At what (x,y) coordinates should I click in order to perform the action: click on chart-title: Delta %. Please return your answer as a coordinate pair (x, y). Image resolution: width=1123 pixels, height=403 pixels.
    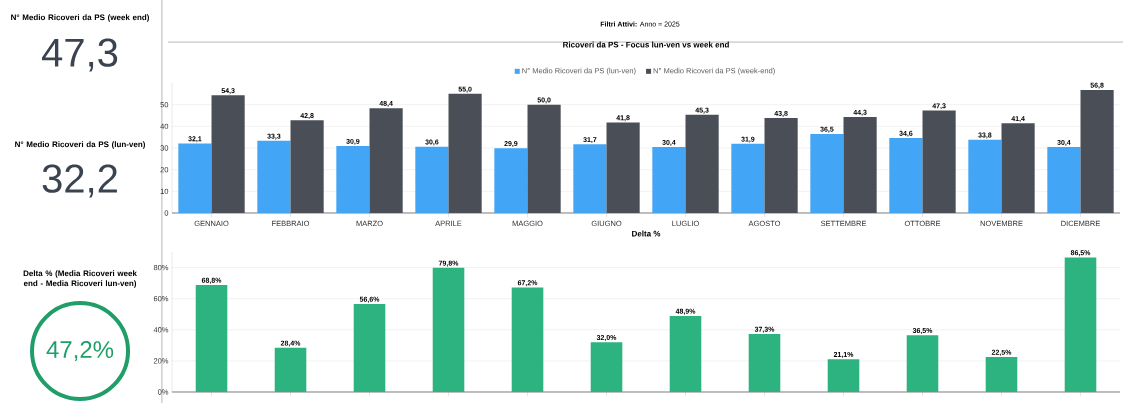
    Looking at the image, I should click on (646, 233).